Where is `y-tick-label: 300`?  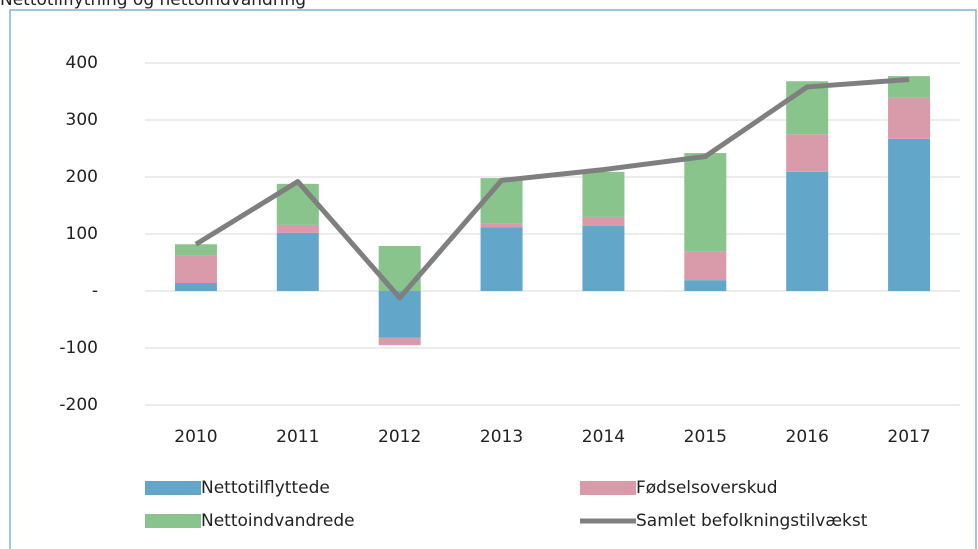 y-tick-label: 300 is located at coordinates (82, 120).